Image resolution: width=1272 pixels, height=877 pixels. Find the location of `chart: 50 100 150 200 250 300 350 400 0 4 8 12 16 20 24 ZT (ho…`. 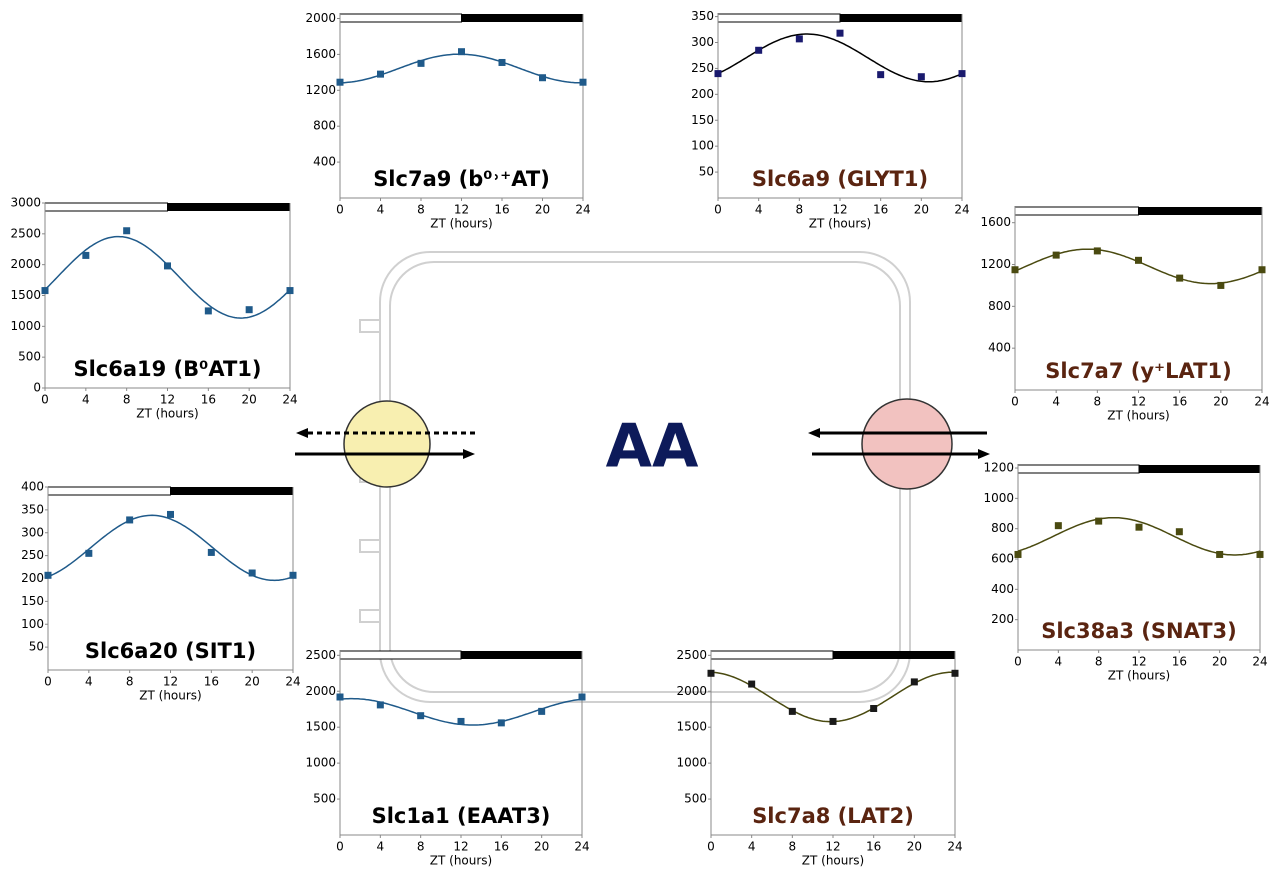

chart: 50 100 150 200 250 300 350 400 0 4 8 12 16 20 24 ZT (ho… is located at coordinates (161, 591).